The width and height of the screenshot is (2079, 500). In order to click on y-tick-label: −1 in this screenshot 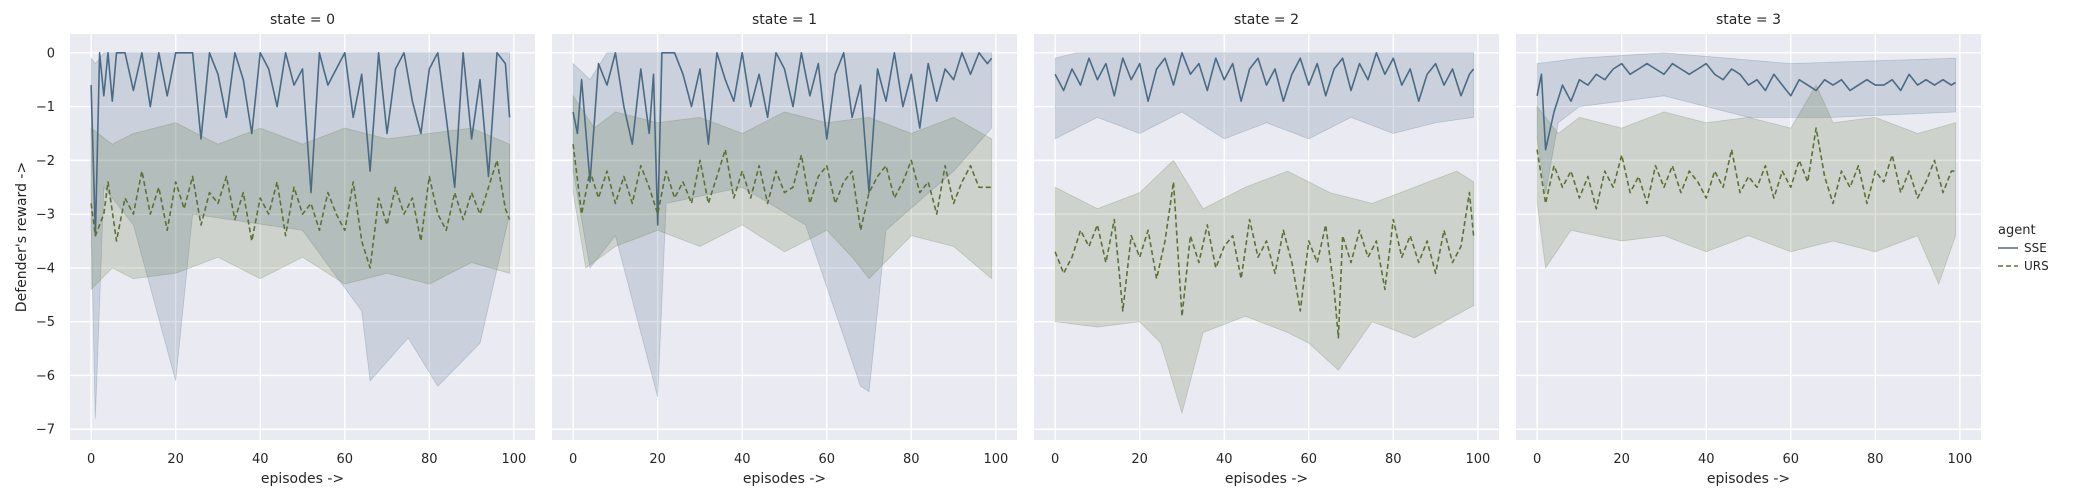, I will do `click(45, 107)`.